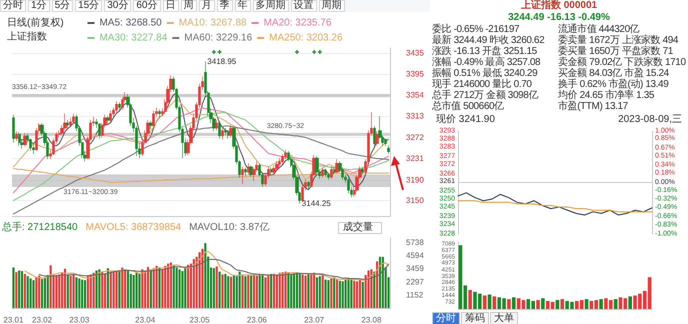 Image resolution: width=688 pixels, height=324 pixels. What do you see at coordinates (42, 320) in the screenshot?
I see `x-tick-label: 23.02` at bounding box center [42, 320].